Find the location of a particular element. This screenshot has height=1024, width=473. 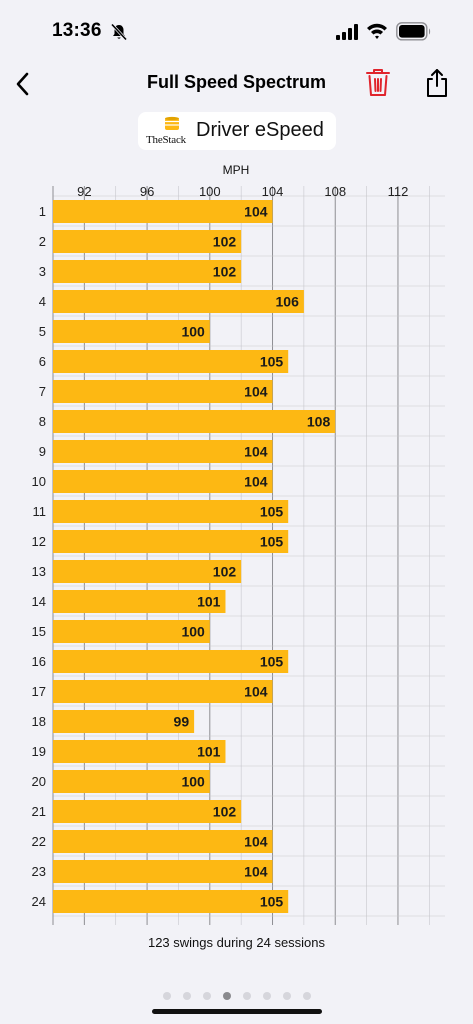

page-indicator is located at coordinates (236, 997).